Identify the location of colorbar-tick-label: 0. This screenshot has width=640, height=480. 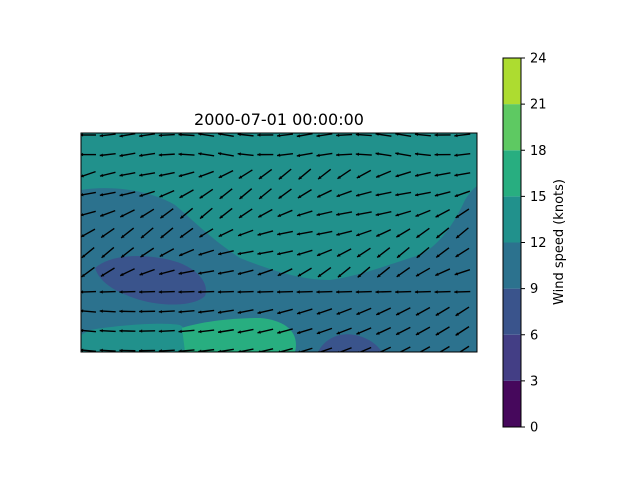
(534, 428).